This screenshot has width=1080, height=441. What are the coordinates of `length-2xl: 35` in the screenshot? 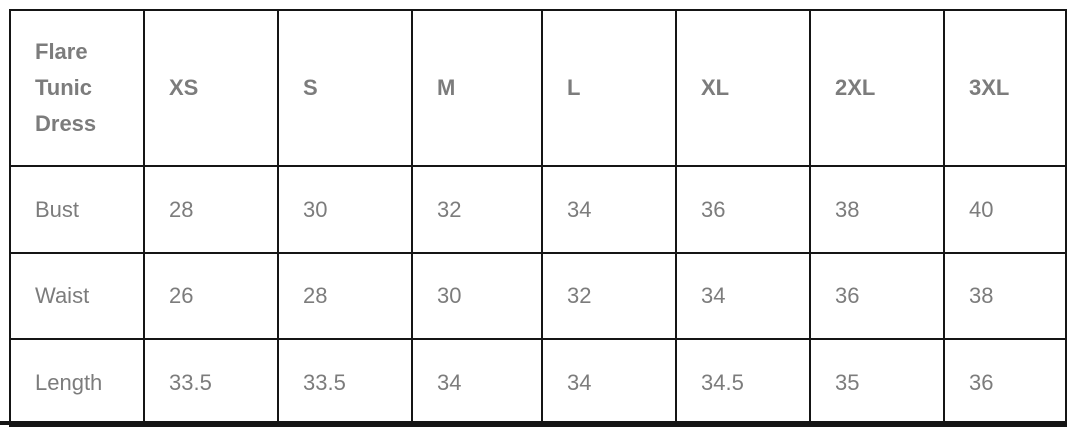 It's located at (877, 382).